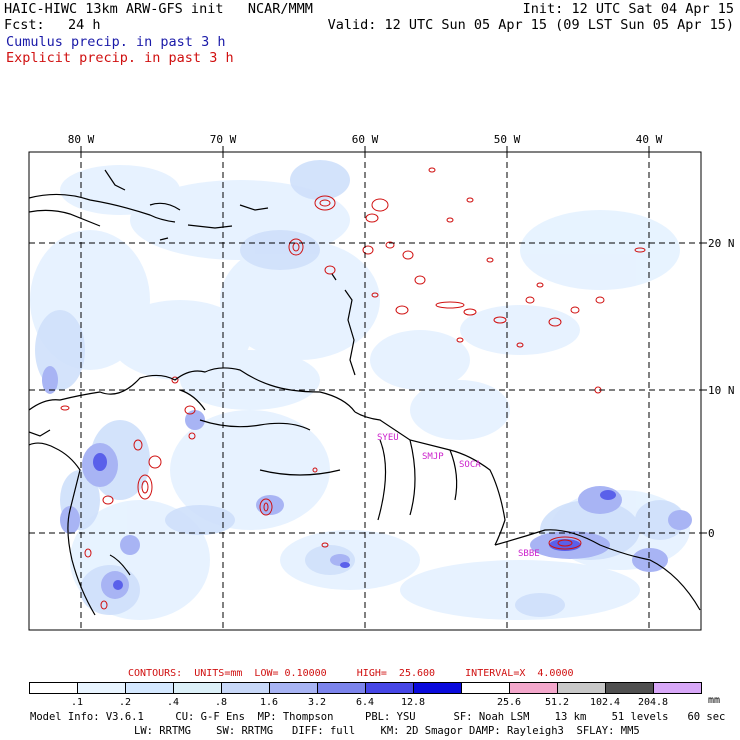  Describe the element at coordinates (413, 702) in the screenshot. I see `colorbar-label: 12.8` at that location.